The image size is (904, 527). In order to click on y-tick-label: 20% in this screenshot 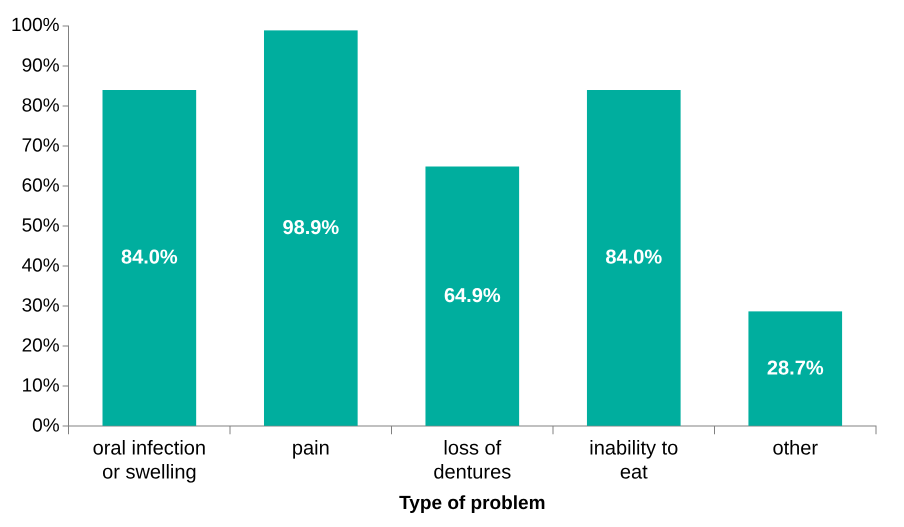, I will do `click(41, 345)`.